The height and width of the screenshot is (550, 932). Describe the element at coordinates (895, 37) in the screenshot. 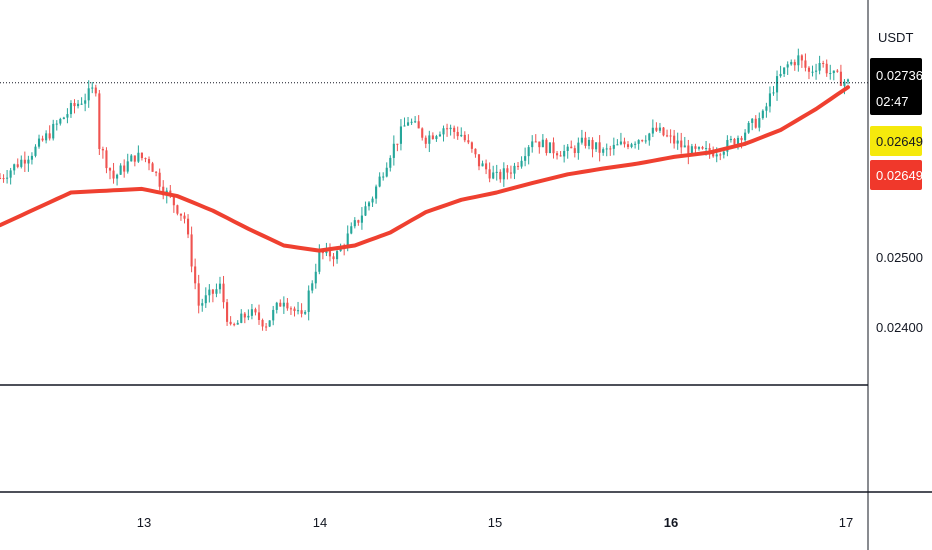

I see `currency-label: USDT` at that location.